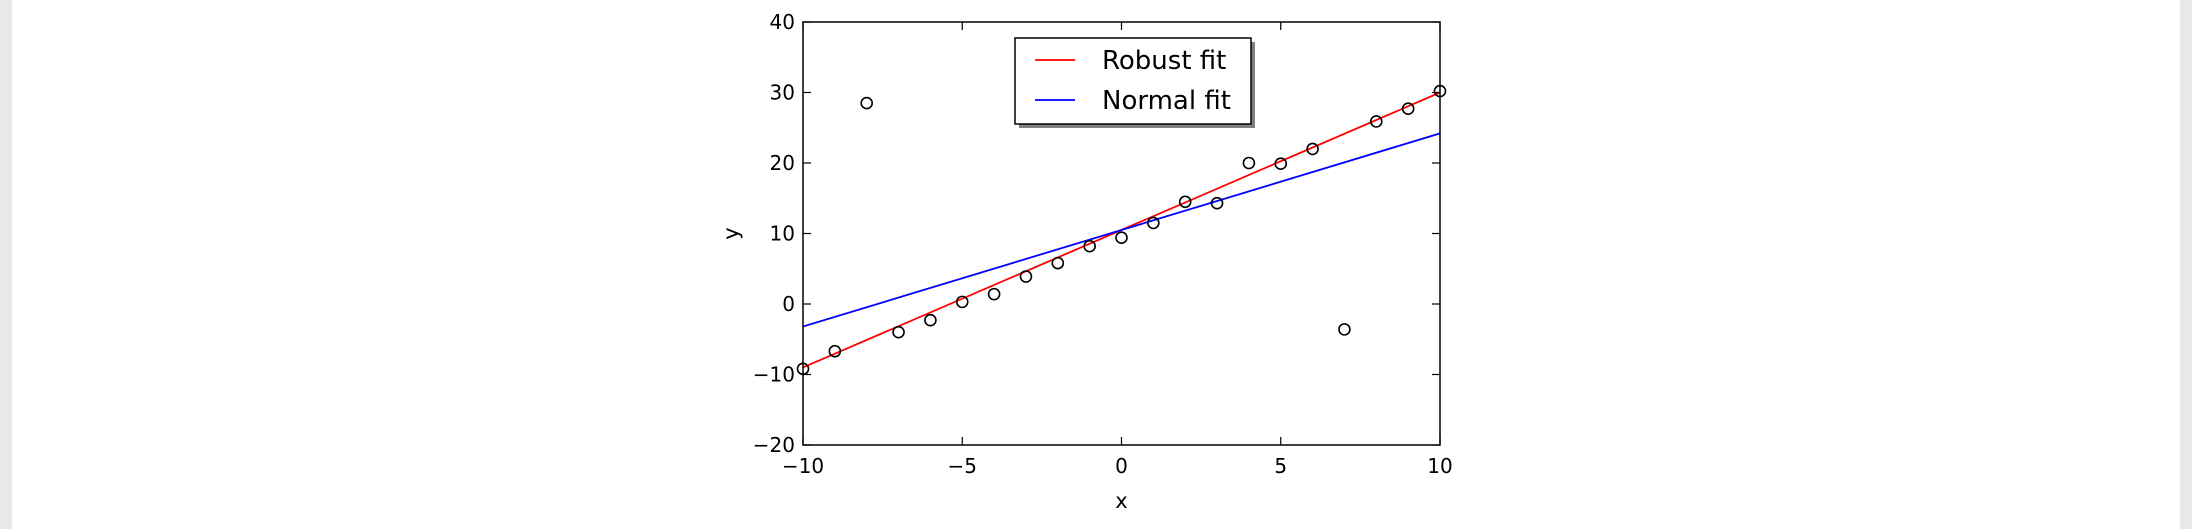 This screenshot has height=529, width=2192. Describe the element at coordinates (1164, 61) in the screenshot. I see `legend-label-robust-fit: Robust fit` at that location.